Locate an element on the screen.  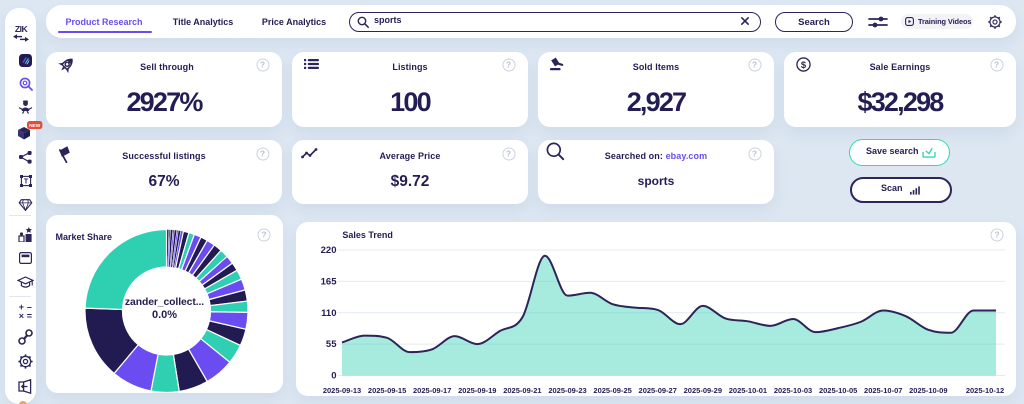
svg-text: 2025-10-12 is located at coordinates (985, 390).